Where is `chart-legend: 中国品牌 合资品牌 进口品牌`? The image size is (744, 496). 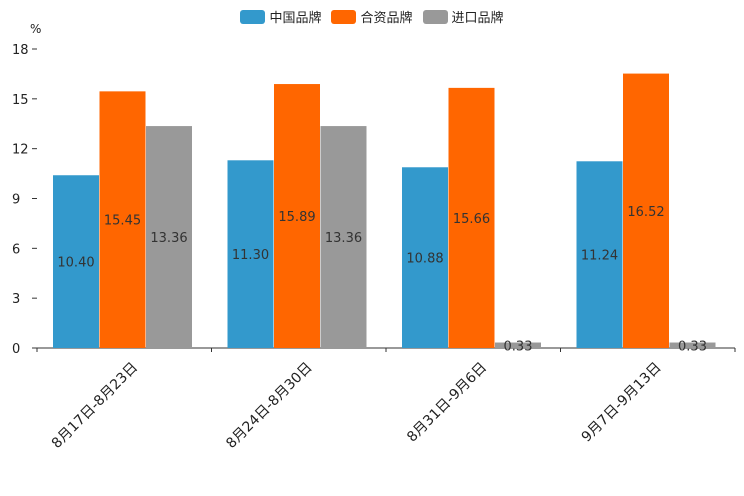 chart-legend: 中国品牌 合资品牌 进口品牌 is located at coordinates (372, 16).